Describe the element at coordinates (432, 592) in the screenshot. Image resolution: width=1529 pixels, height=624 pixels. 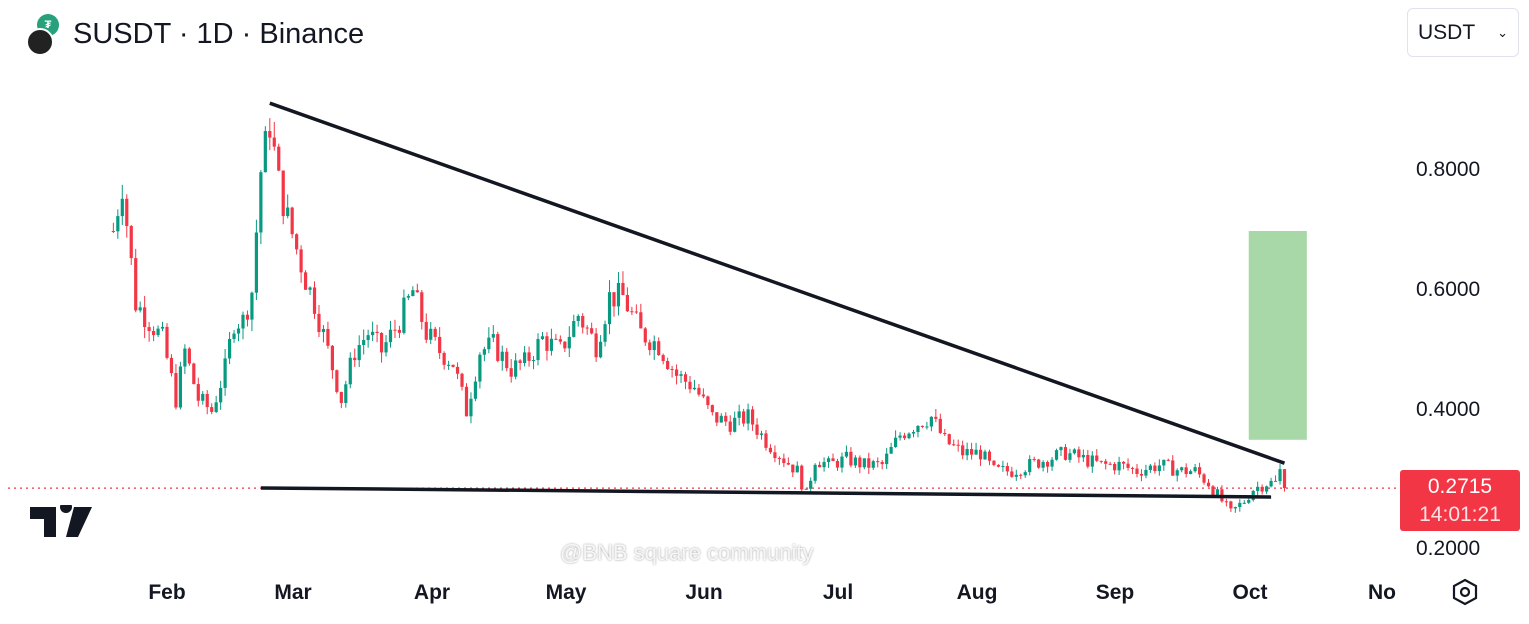
I see `date-tick: Apr` at that location.